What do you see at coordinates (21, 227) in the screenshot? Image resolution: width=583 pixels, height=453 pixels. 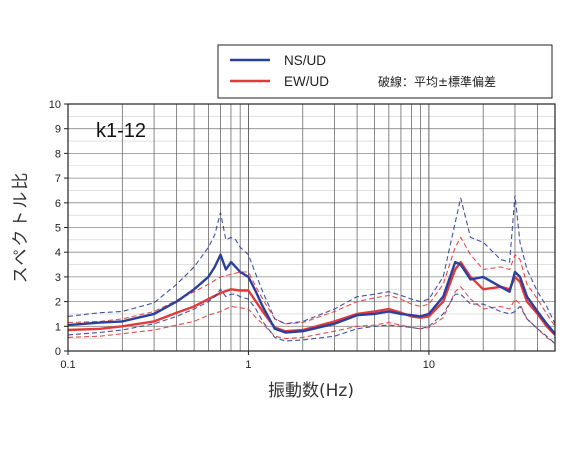 I see `y-axis-title: スペクトル比` at bounding box center [21, 227].